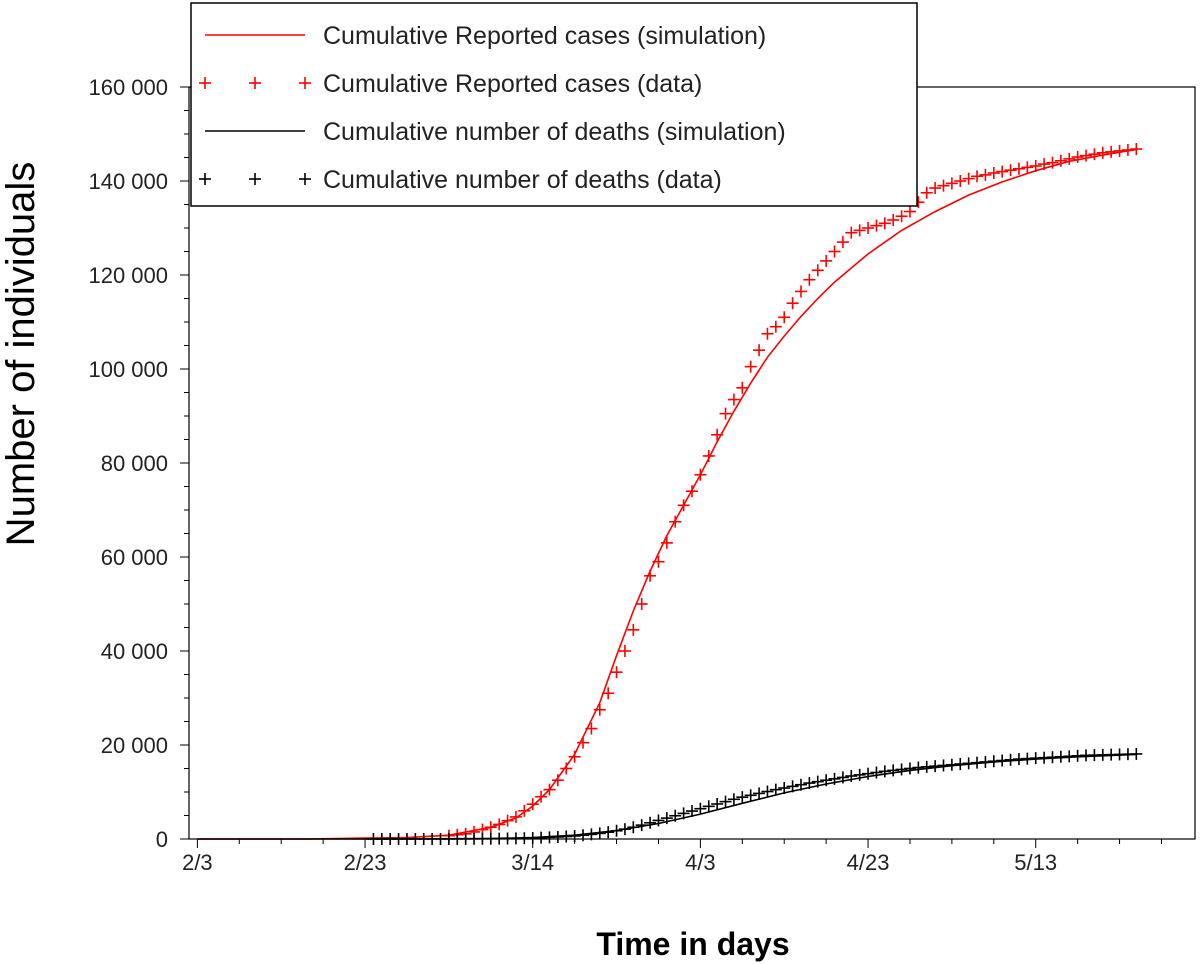 This screenshot has height=964, width=1200. What do you see at coordinates (544, 36) in the screenshot?
I see `legend-label: Cumulative Reported cases (simulation)` at bounding box center [544, 36].